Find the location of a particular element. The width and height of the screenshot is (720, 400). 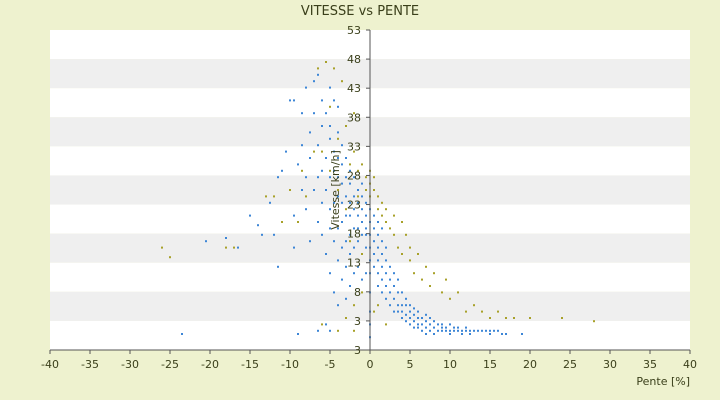

x-tick-label: -35 is located at coordinates (90, 364).